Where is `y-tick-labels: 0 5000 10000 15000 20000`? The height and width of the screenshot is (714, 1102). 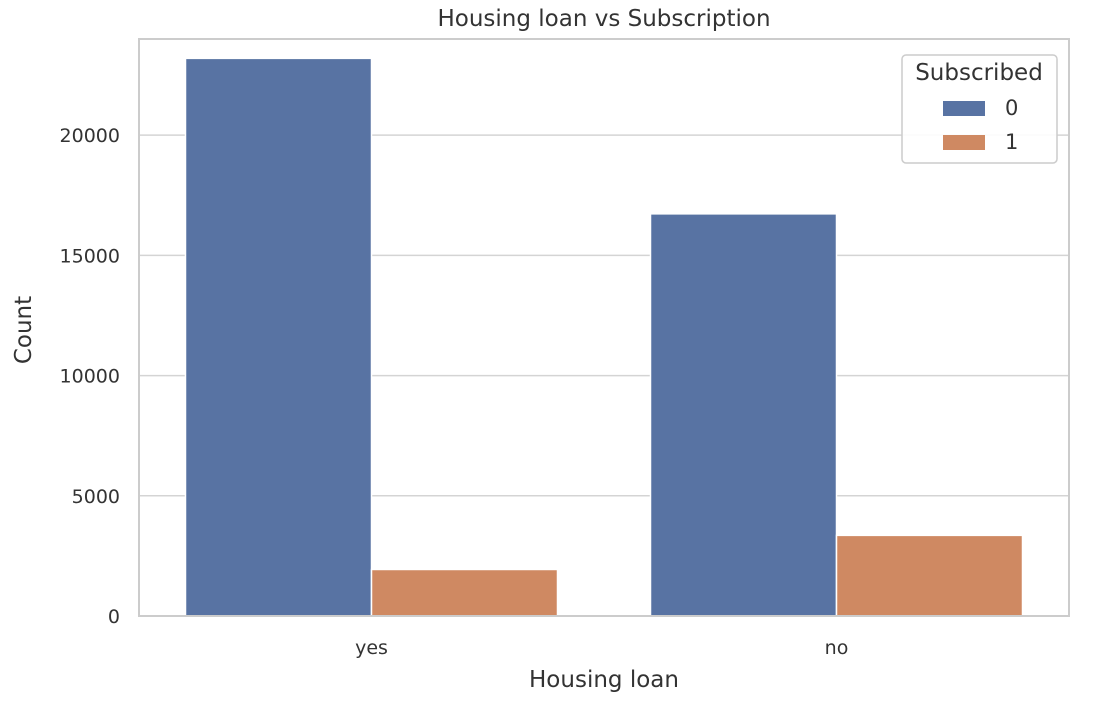 y-tick-labels: 0 5000 10000 15000 20000 is located at coordinates (90, 376).